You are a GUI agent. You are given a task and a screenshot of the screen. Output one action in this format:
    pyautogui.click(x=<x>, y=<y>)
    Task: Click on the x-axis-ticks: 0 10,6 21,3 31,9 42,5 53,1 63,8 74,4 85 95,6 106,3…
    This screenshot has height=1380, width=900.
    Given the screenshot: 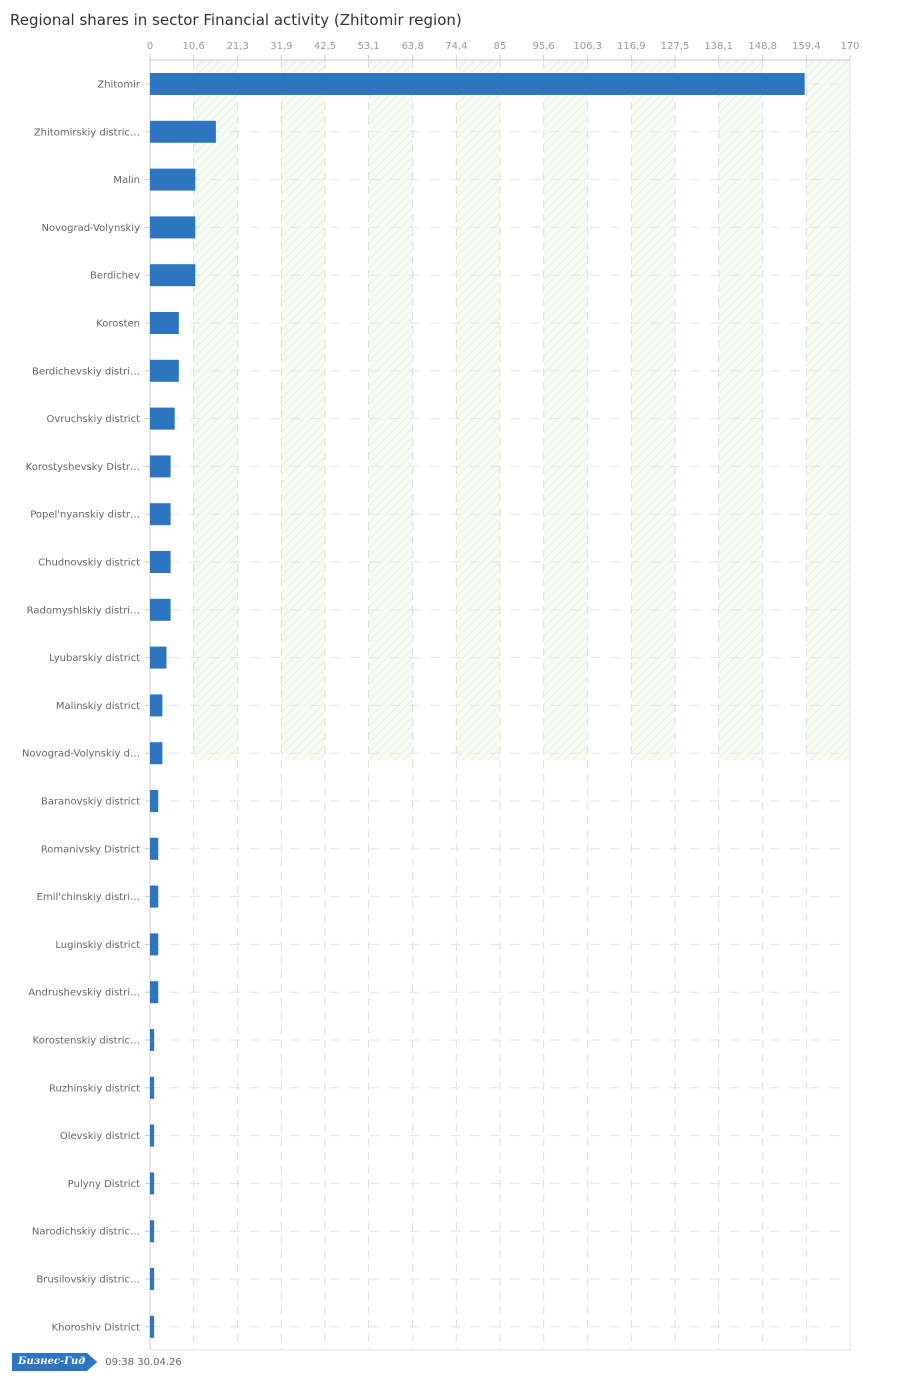 What is the action you would take?
    pyautogui.click(x=503, y=50)
    